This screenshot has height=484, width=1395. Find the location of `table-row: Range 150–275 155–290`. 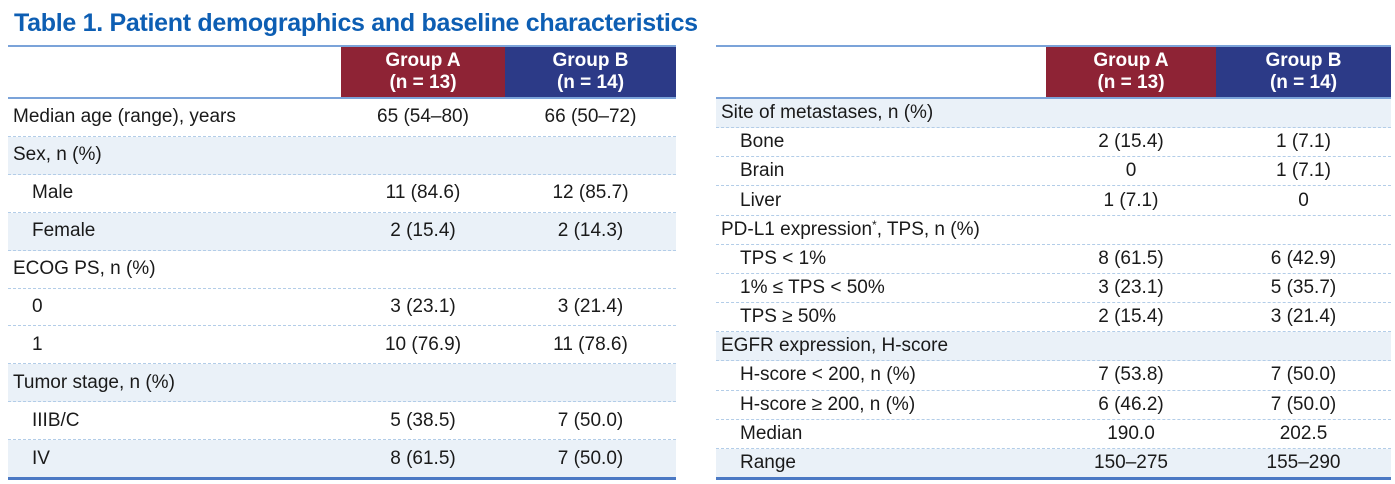

table-row: Range 150–275 155–290 is located at coordinates (1053, 463).